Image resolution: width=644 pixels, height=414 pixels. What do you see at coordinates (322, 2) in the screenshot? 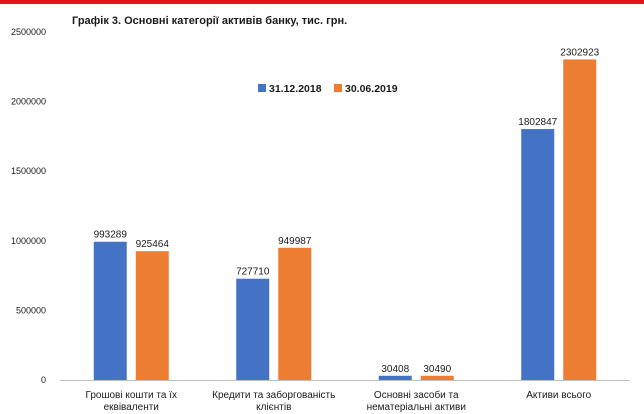
I see `top-accent-bar` at bounding box center [322, 2].